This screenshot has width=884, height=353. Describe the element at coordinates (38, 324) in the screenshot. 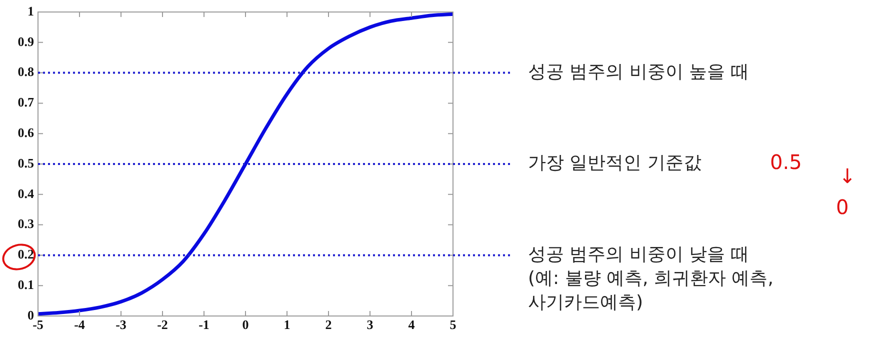

I see `x-tick-label: -5` at that location.